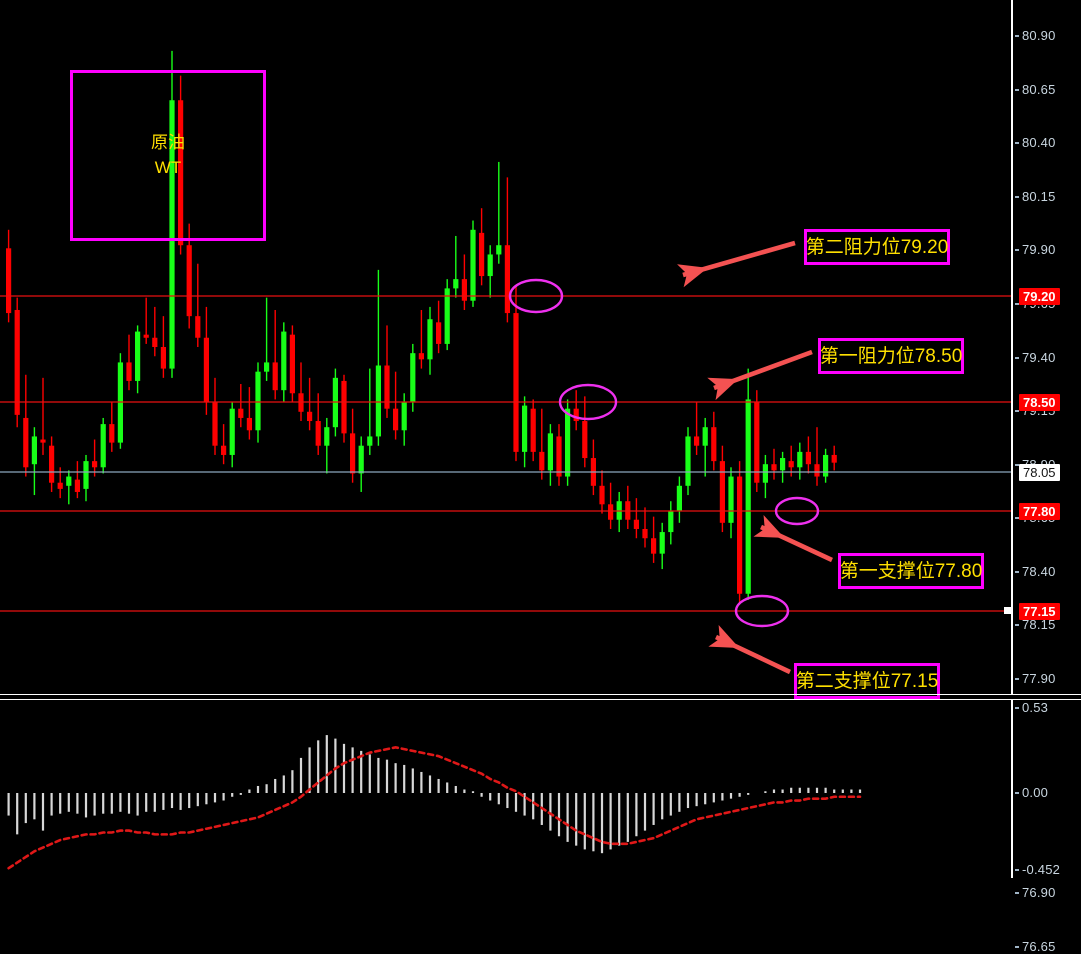 The height and width of the screenshot is (954, 1081). What do you see at coordinates (877, 247) in the screenshot?
I see `note-r2: 第二阻力位79.20` at bounding box center [877, 247].